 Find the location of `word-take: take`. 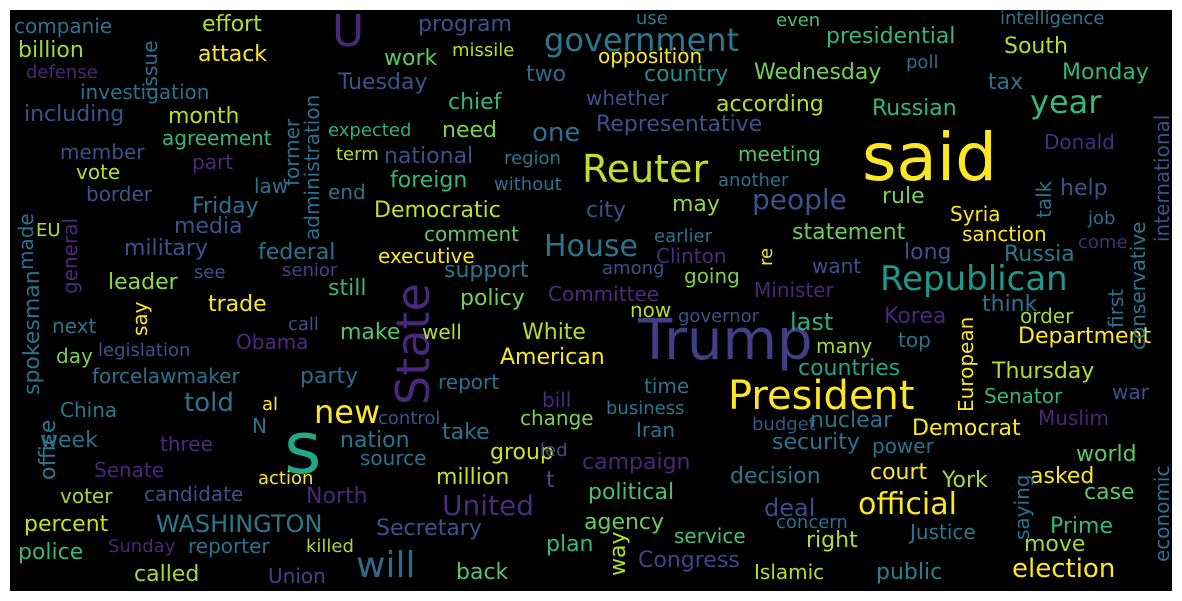

word-take: take is located at coordinates (466, 432).